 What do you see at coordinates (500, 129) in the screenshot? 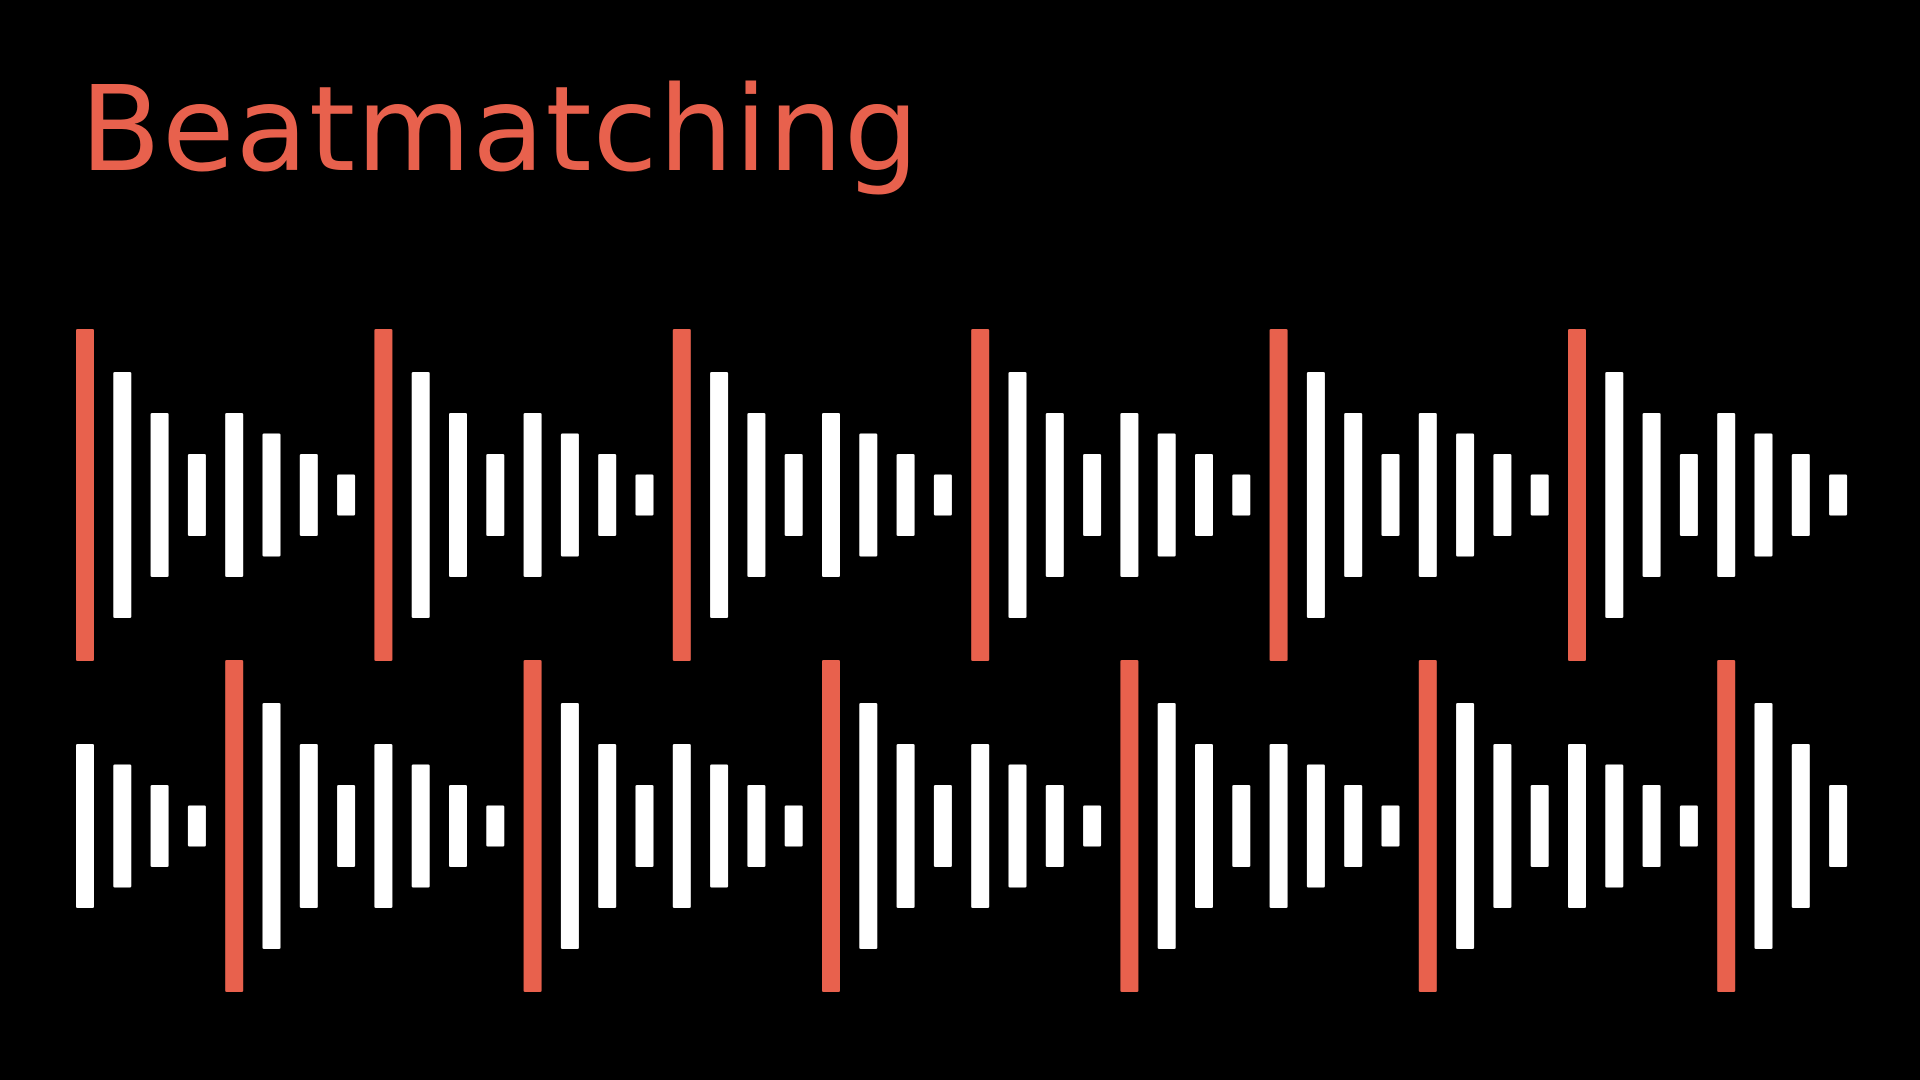
I see `page-title: Beatmatching` at bounding box center [500, 129].